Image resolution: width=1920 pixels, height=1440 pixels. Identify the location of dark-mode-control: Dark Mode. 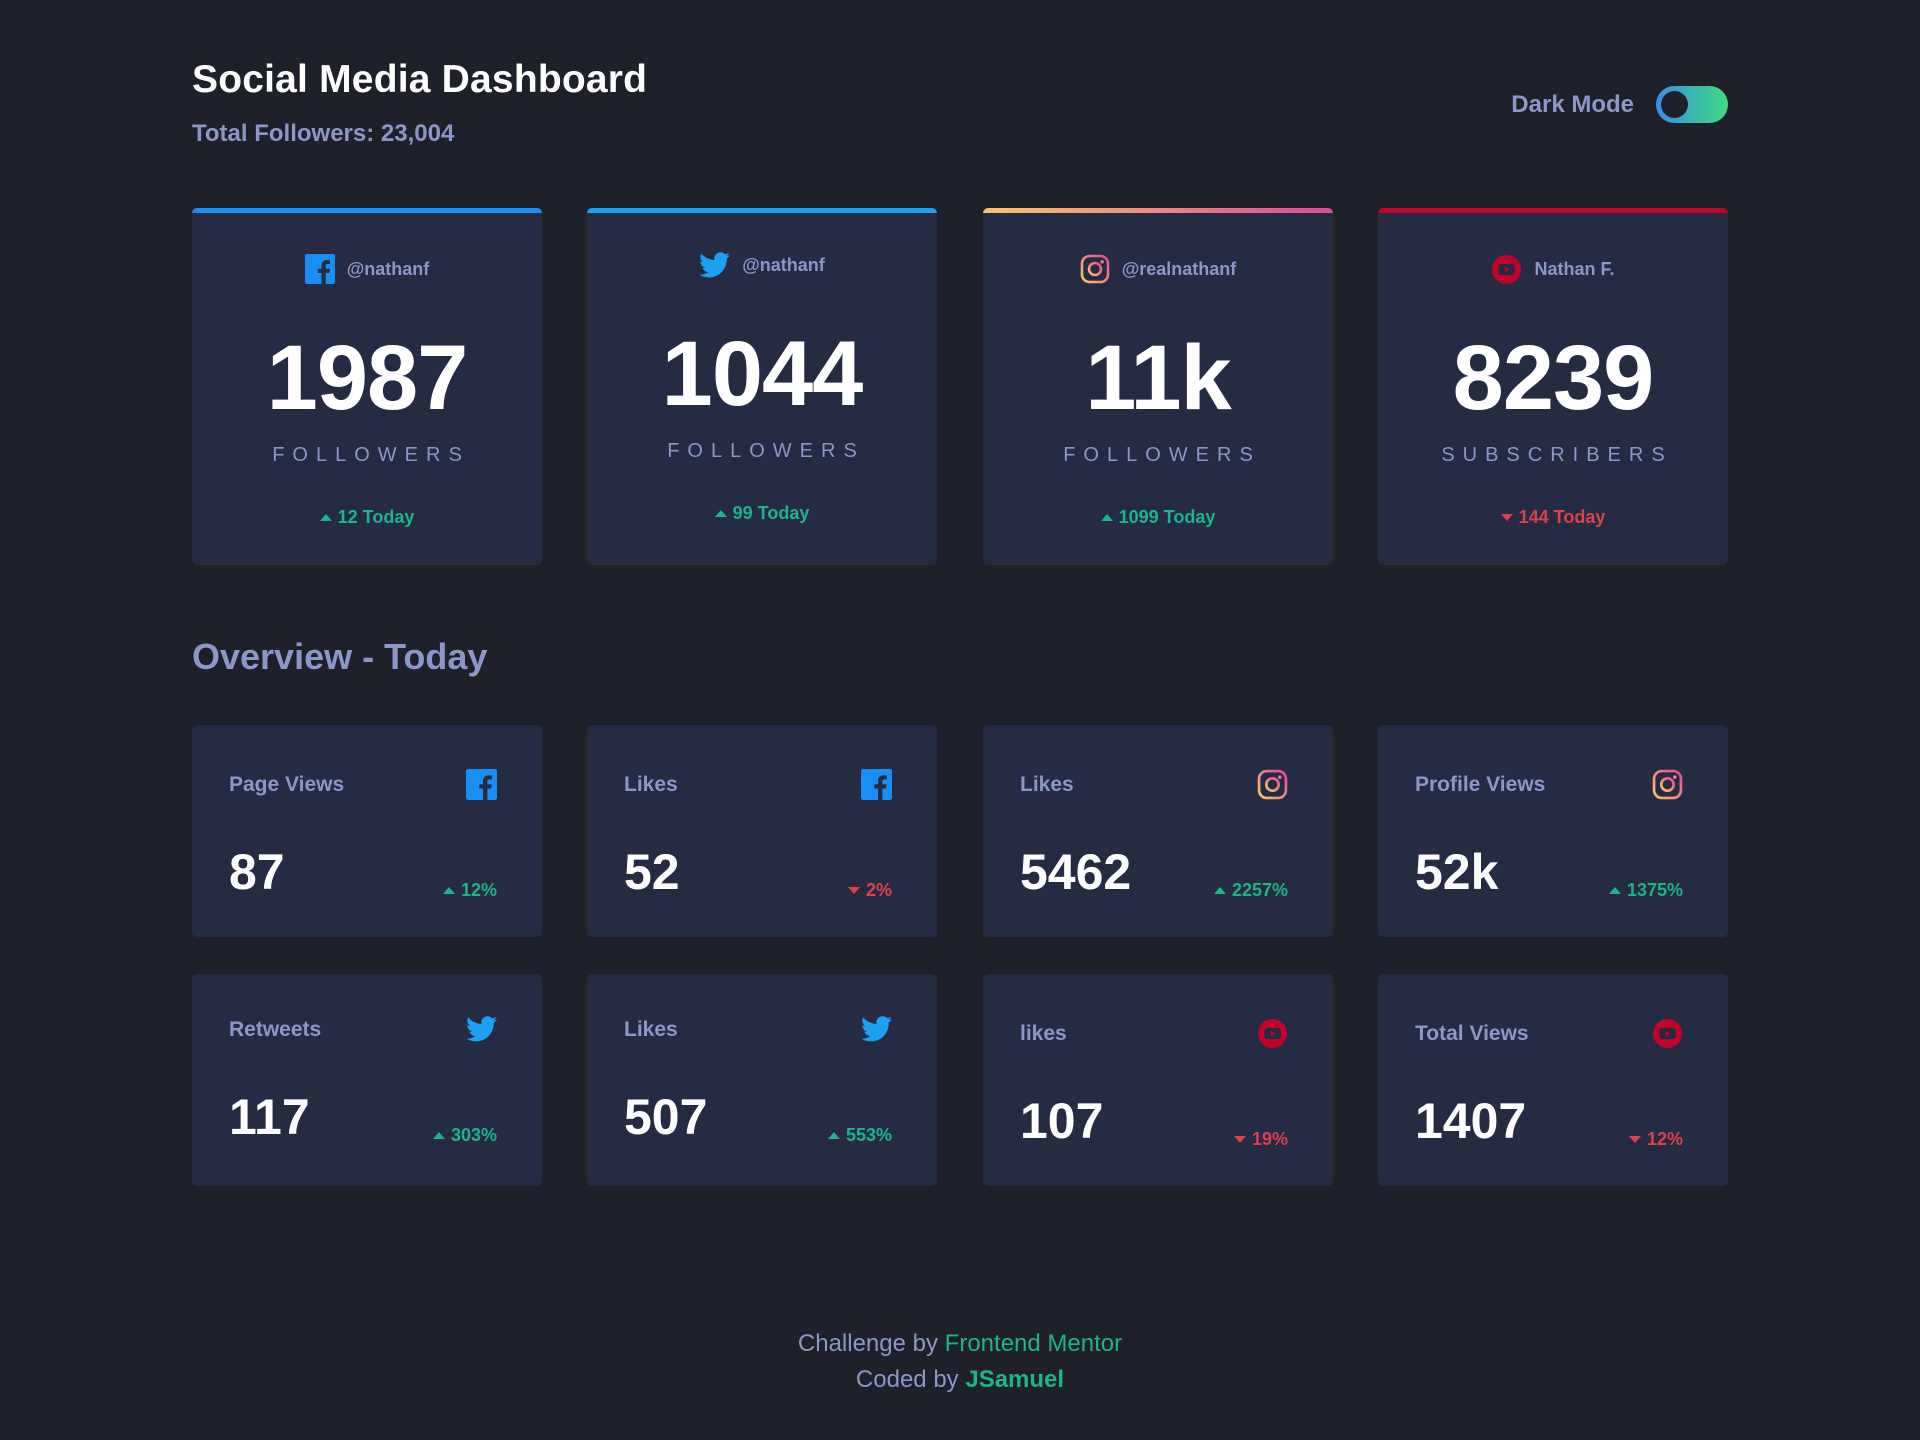
(1619, 104).